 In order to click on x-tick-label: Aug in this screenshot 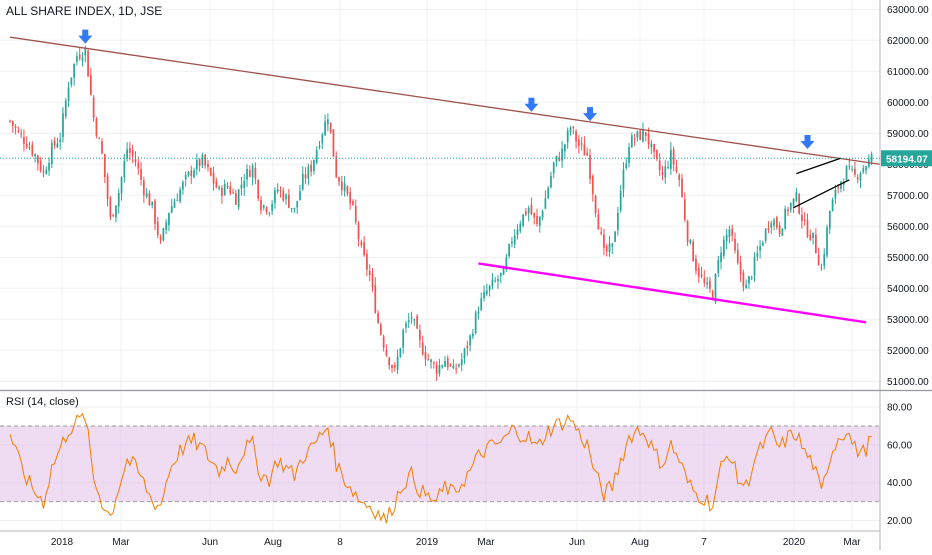, I will do `click(640, 542)`.